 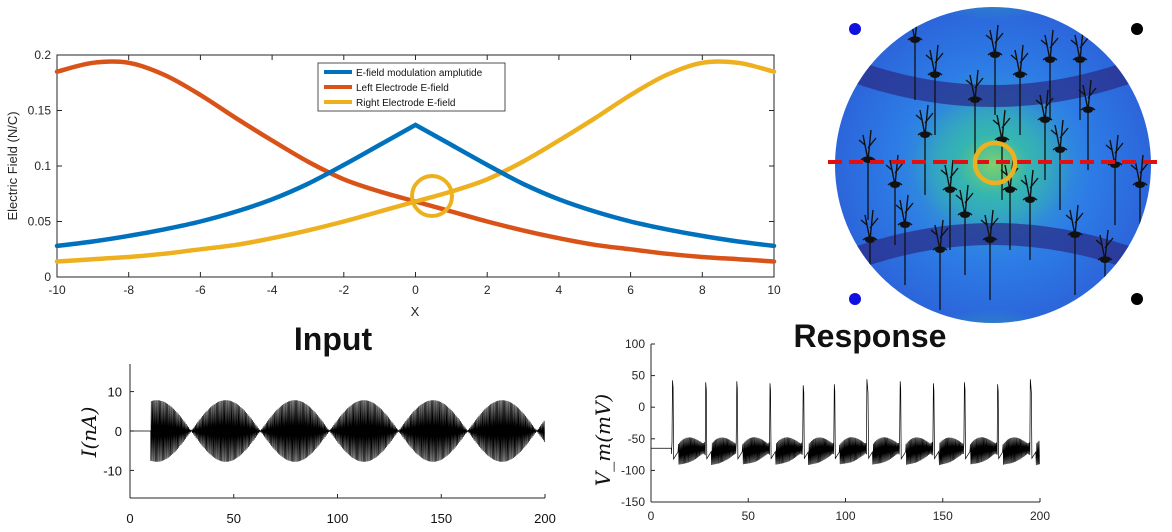 I want to click on disk-marker-ring, so click(x=995, y=163).